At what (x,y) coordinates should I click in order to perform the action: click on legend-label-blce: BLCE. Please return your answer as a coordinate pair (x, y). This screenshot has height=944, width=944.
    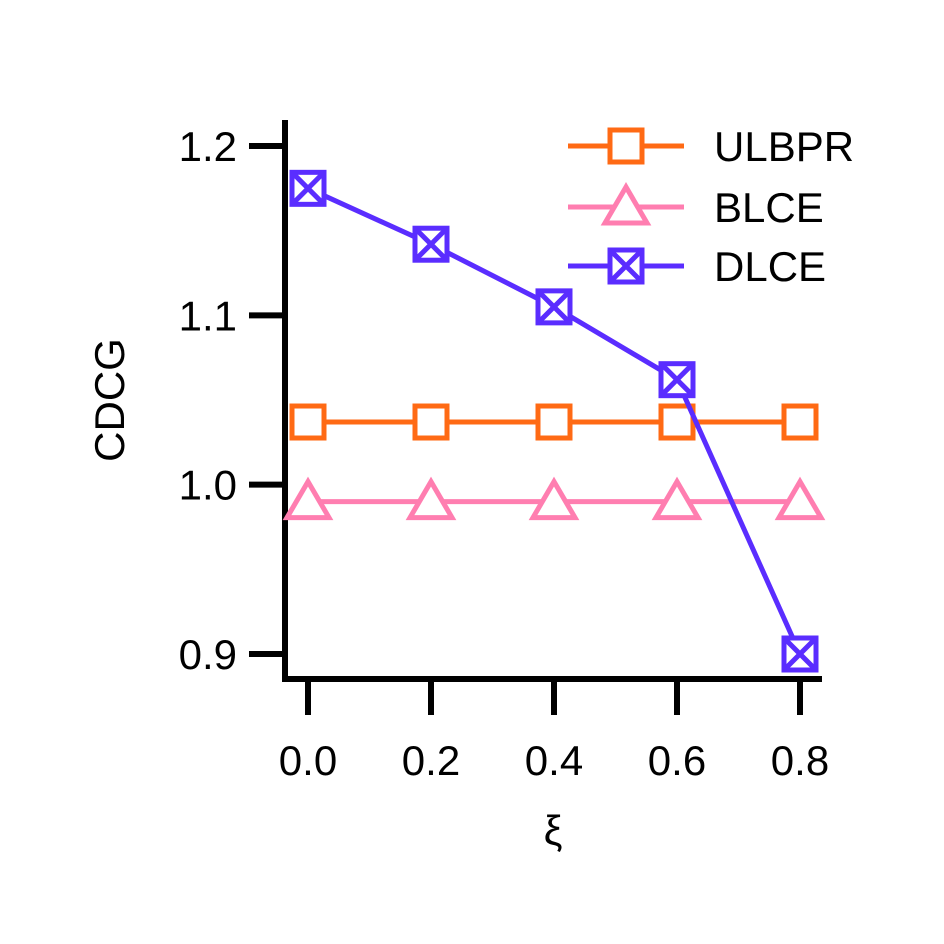
    Looking at the image, I should click on (769, 207).